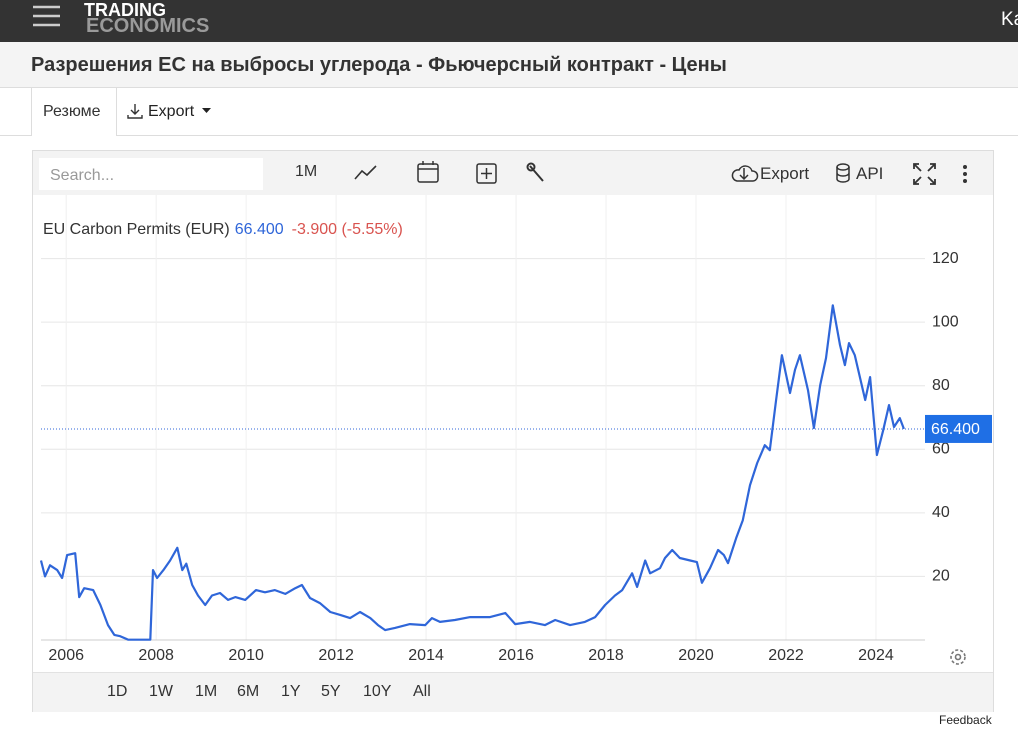 This screenshot has height=747, width=1018. I want to click on top-bar: TRADING ECONOMICS Ka, so click(509, 21).